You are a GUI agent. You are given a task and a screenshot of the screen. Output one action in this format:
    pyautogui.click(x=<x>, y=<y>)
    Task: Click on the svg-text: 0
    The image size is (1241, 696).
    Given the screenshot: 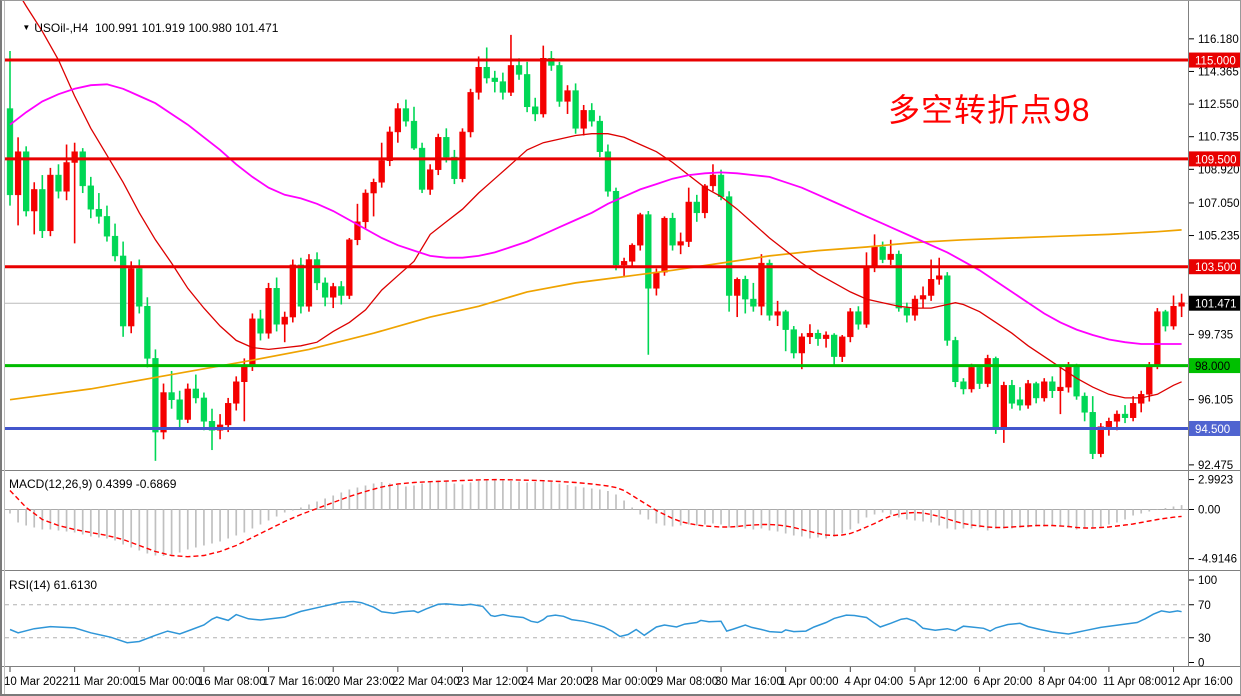 What is the action you would take?
    pyautogui.click(x=1201, y=664)
    